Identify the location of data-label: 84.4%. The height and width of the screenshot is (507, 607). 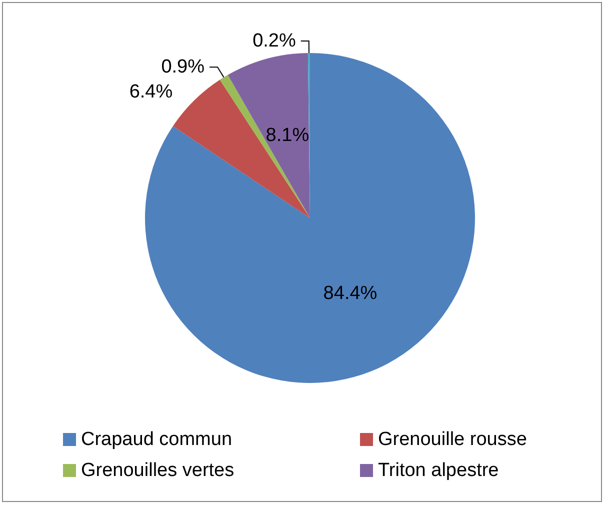
(350, 293).